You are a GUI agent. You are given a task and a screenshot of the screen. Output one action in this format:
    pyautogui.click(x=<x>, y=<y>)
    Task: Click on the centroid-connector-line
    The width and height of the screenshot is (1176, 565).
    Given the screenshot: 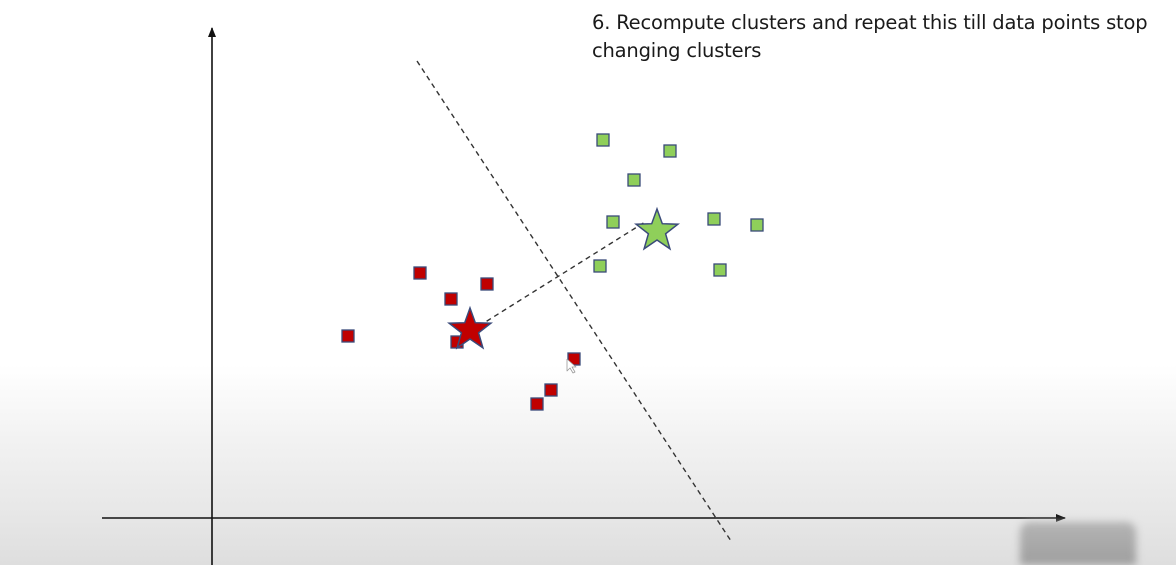 What is the action you would take?
    pyautogui.click(x=562, y=274)
    